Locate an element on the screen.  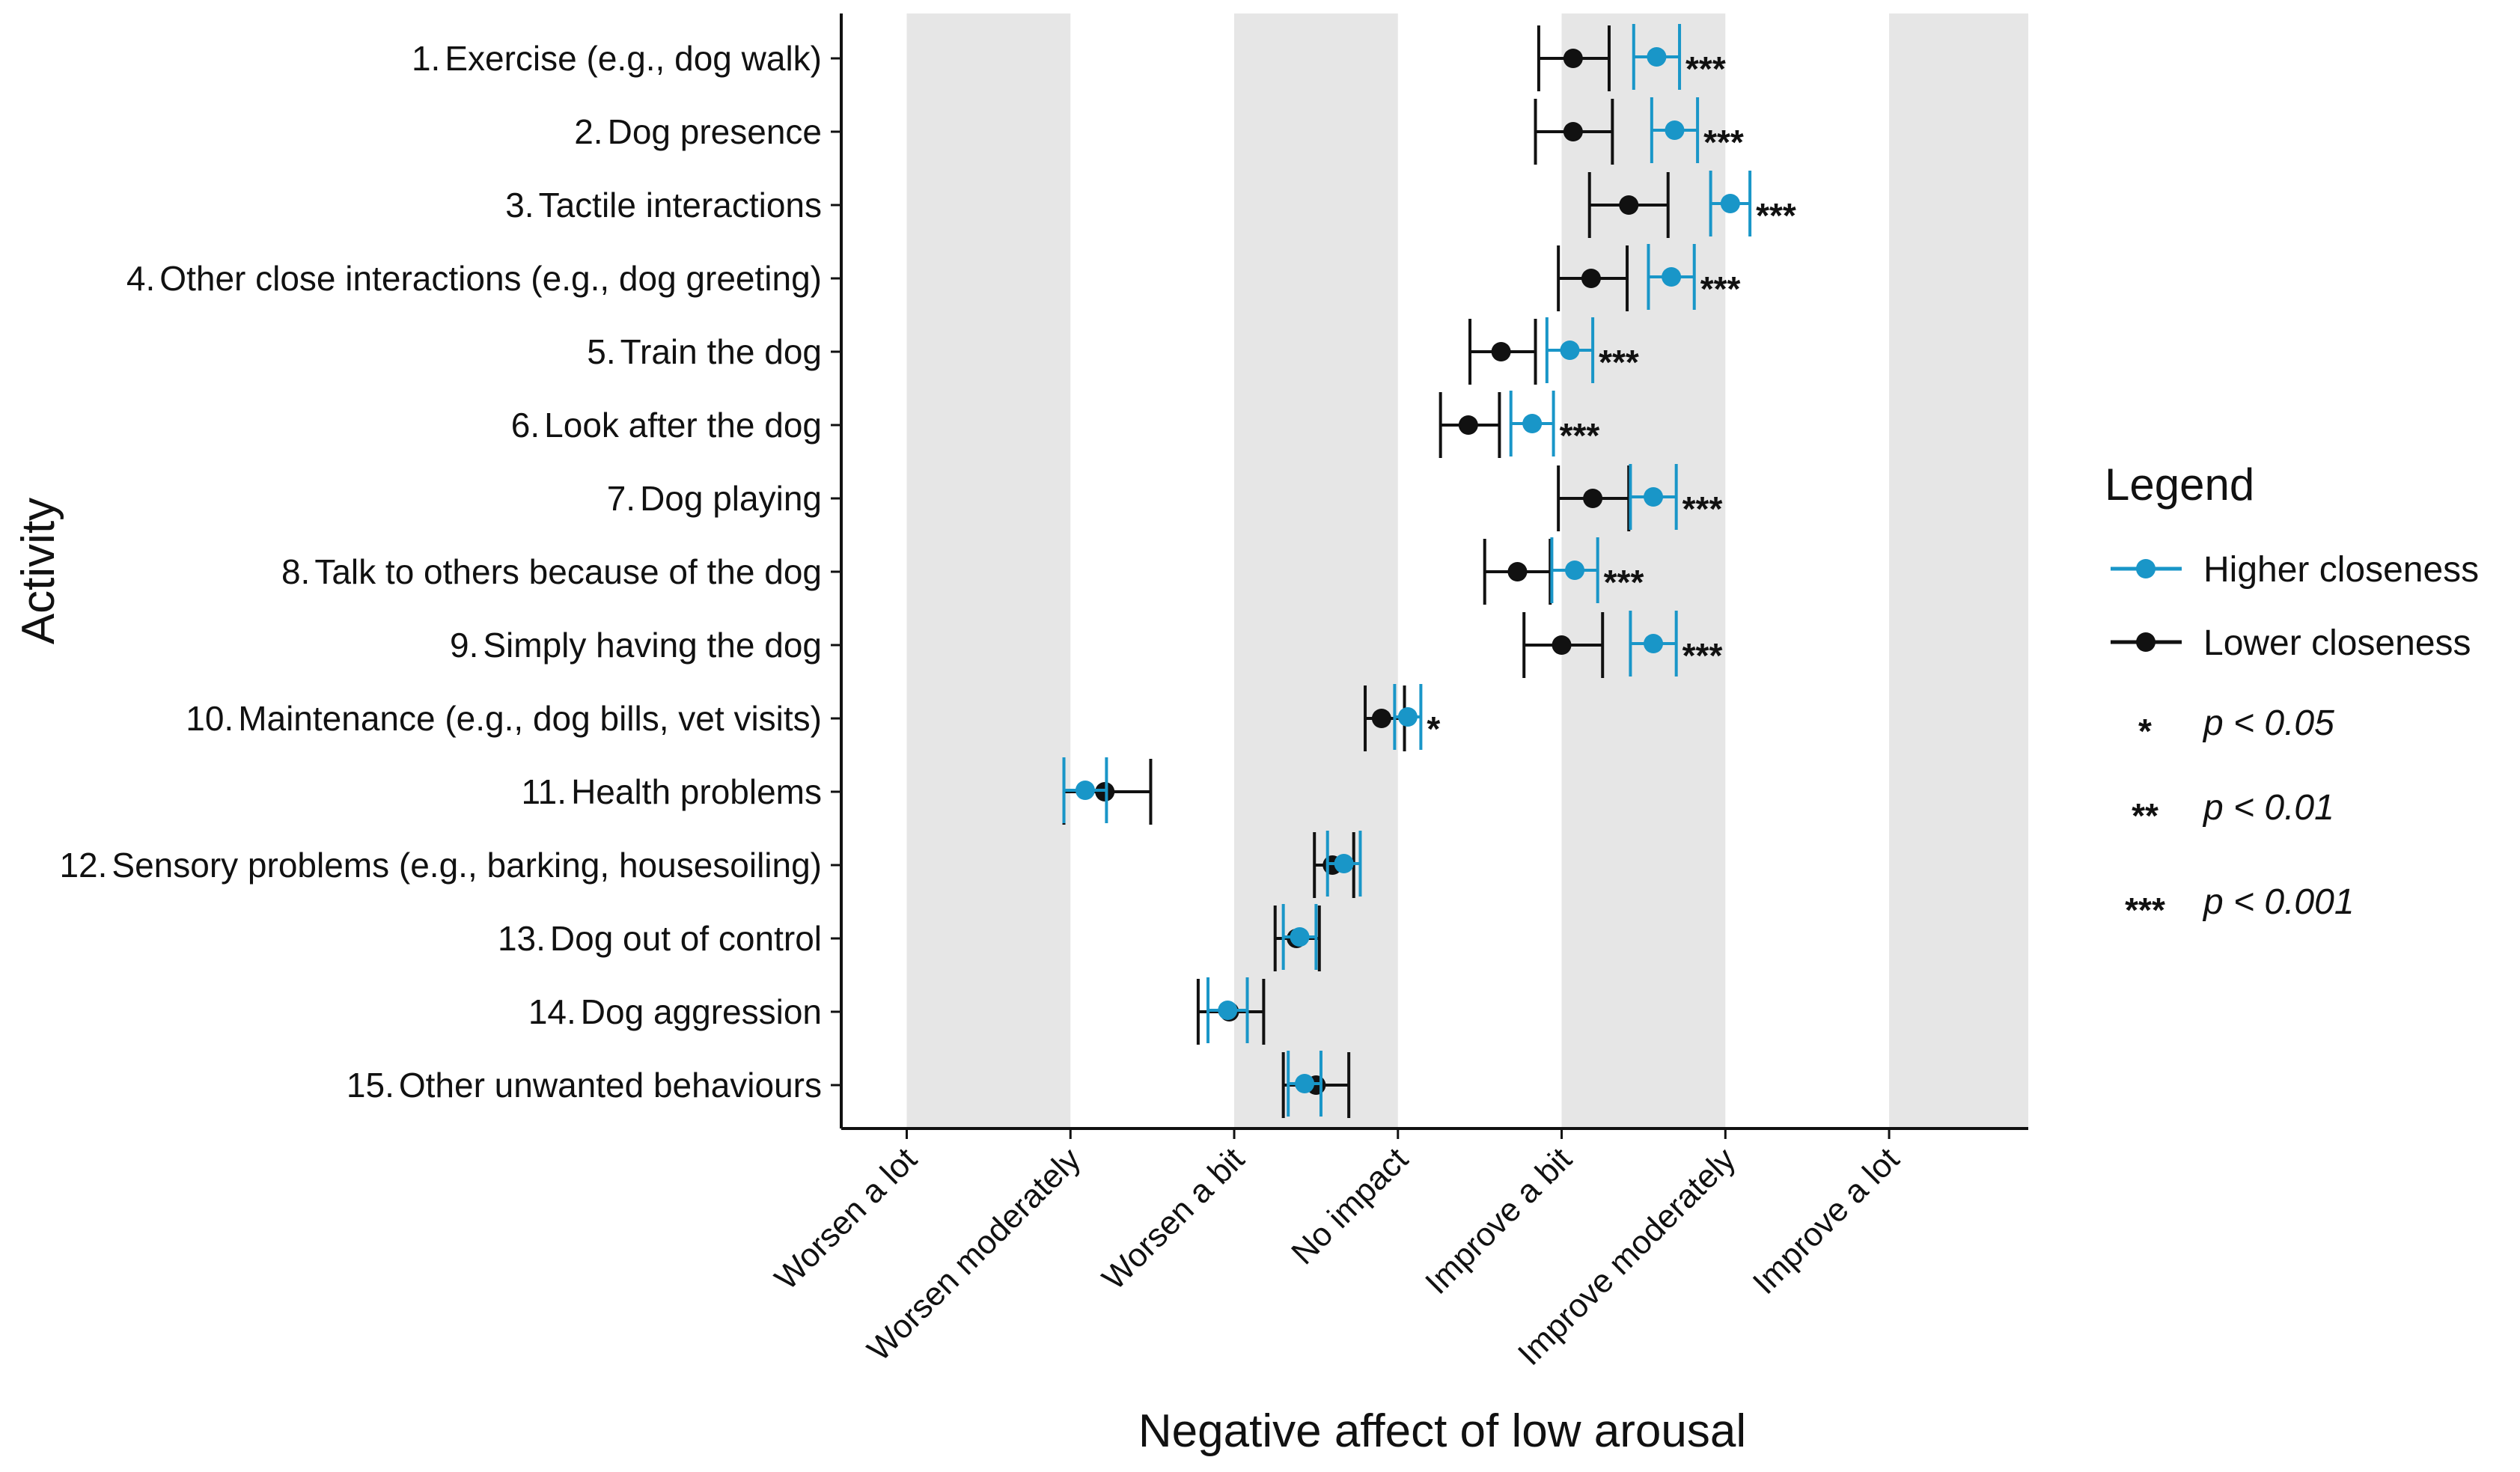
activity-number: 12. is located at coordinates (83, 865).